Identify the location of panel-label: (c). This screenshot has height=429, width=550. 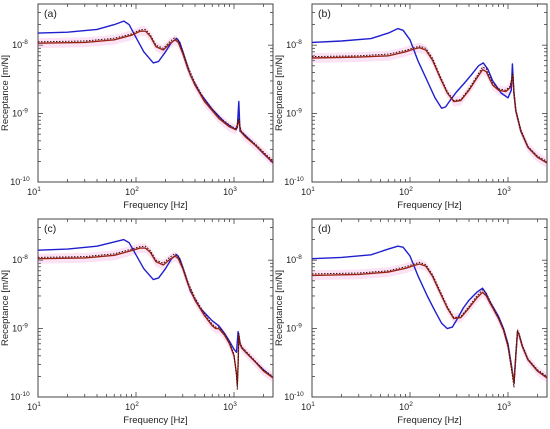
(50, 229).